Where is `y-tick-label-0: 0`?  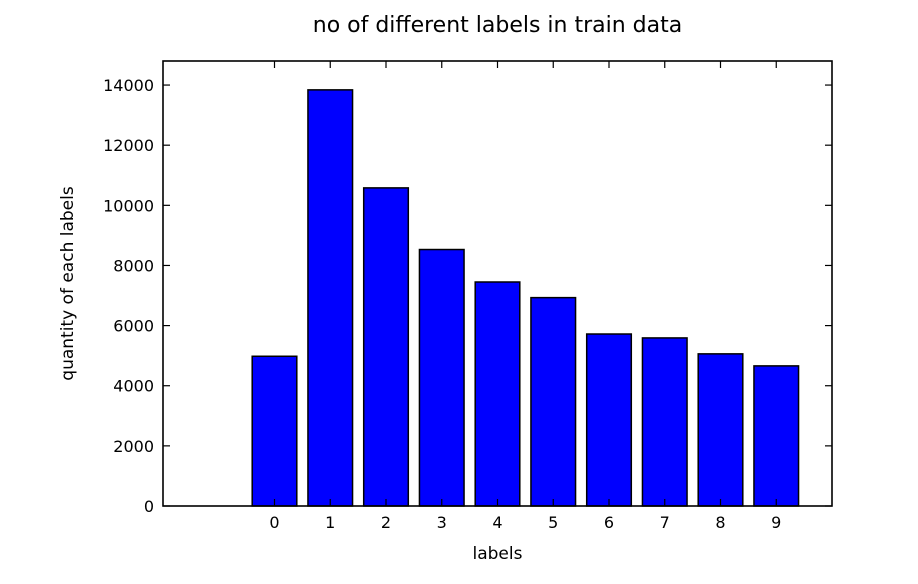 y-tick-label-0: 0 is located at coordinates (149, 506).